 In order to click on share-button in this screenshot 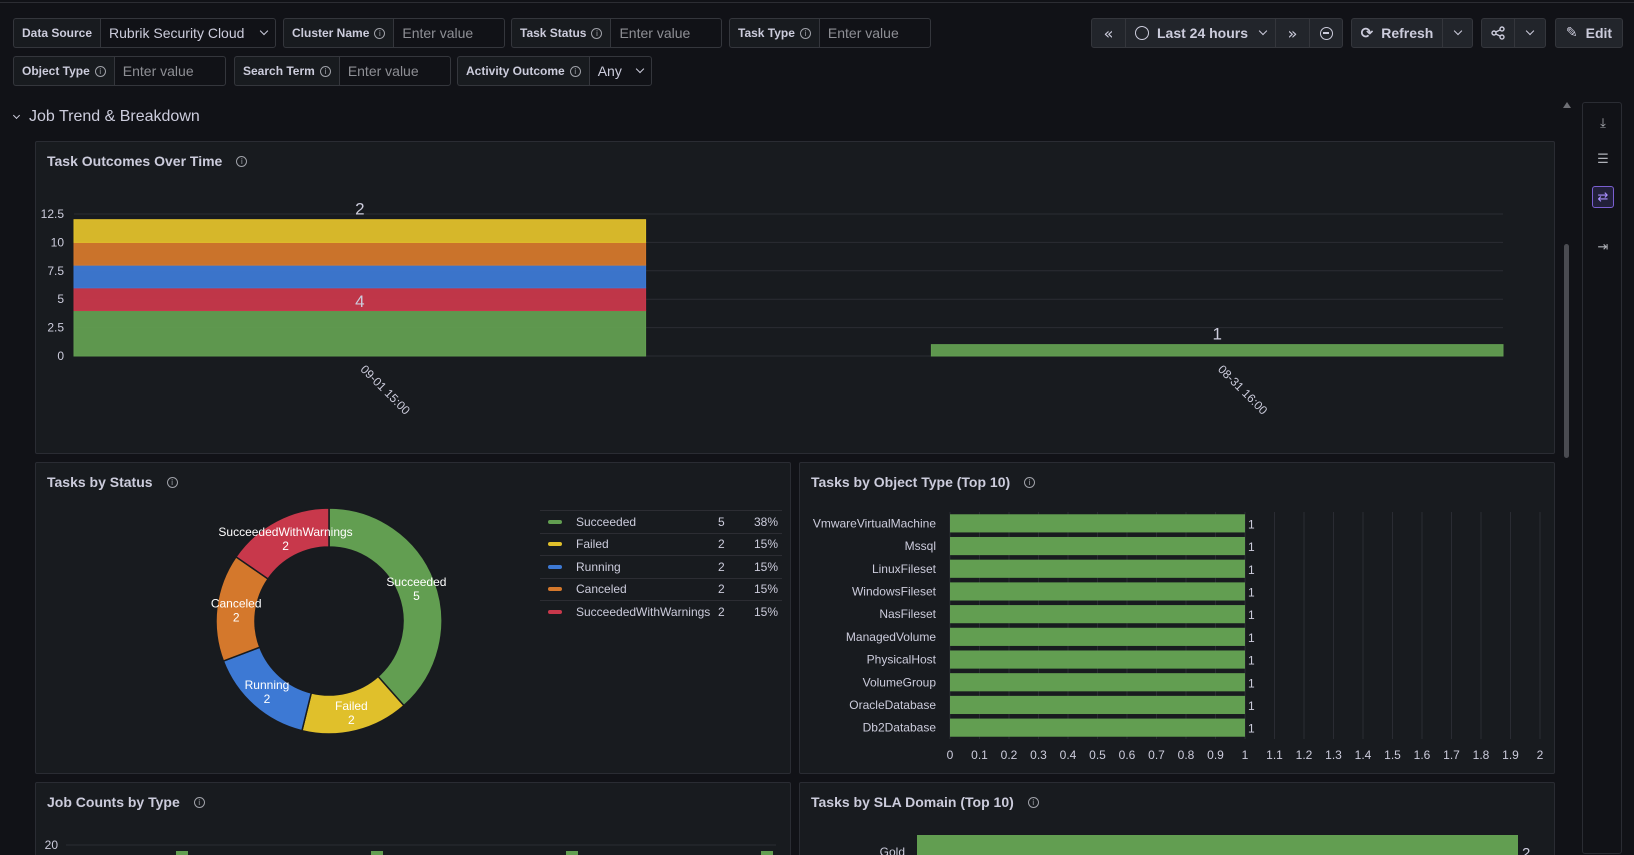, I will do `click(1498, 33)`.